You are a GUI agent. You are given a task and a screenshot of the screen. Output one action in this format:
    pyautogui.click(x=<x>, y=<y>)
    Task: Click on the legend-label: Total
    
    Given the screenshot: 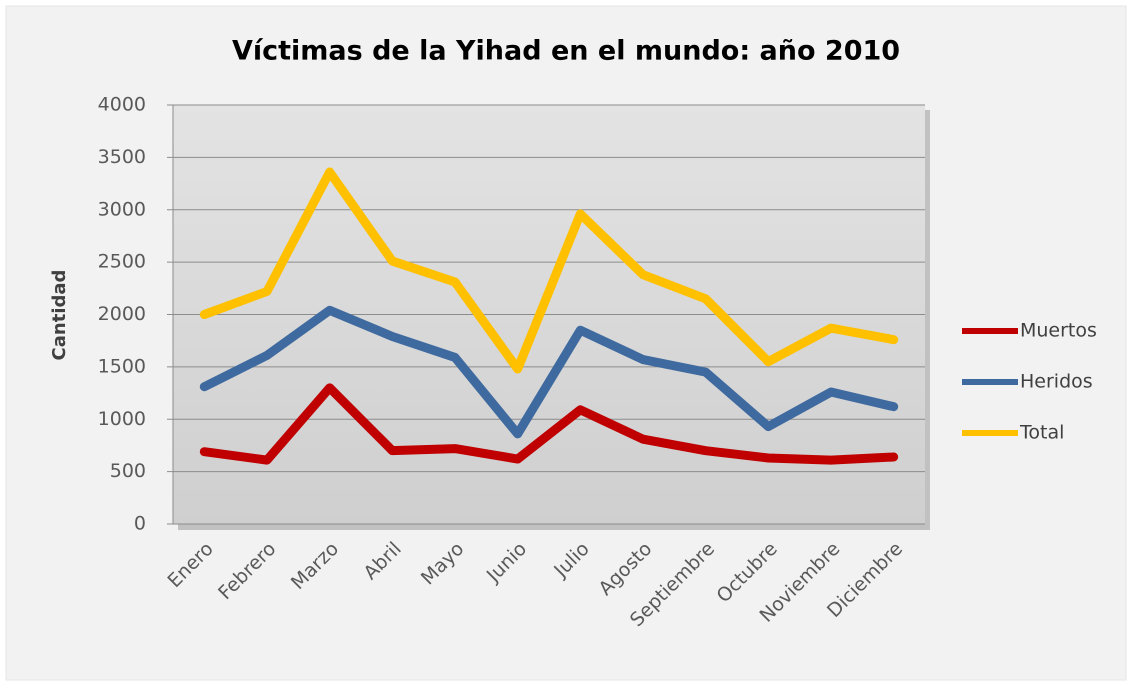 What is the action you would take?
    pyautogui.click(x=1041, y=433)
    